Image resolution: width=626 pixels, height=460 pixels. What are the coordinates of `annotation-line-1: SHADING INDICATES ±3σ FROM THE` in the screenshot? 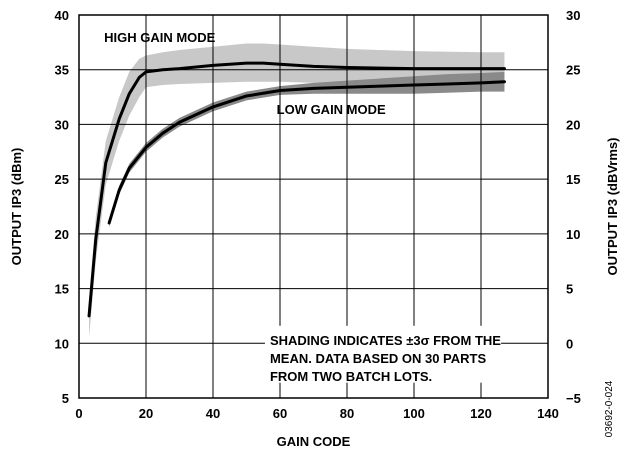 It's located at (385, 340).